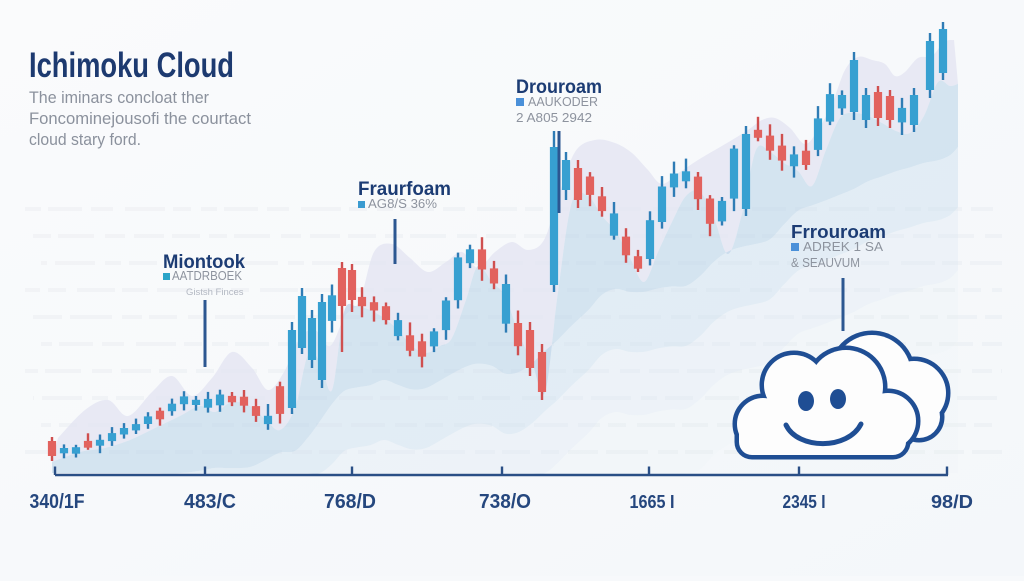  I want to click on svg-text: The iminars concloat ther, so click(119, 98).